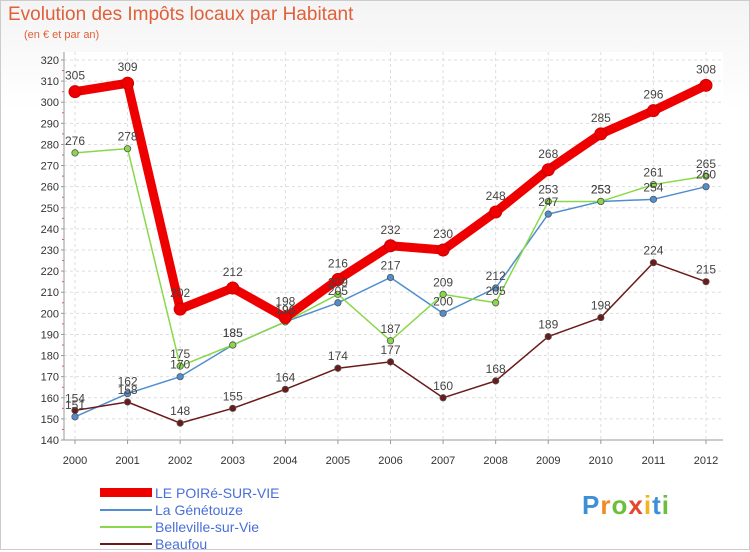 Image resolution: width=750 pixels, height=552 pixels. What do you see at coordinates (180, 354) in the screenshot?
I see `data-label: 175` at bounding box center [180, 354].